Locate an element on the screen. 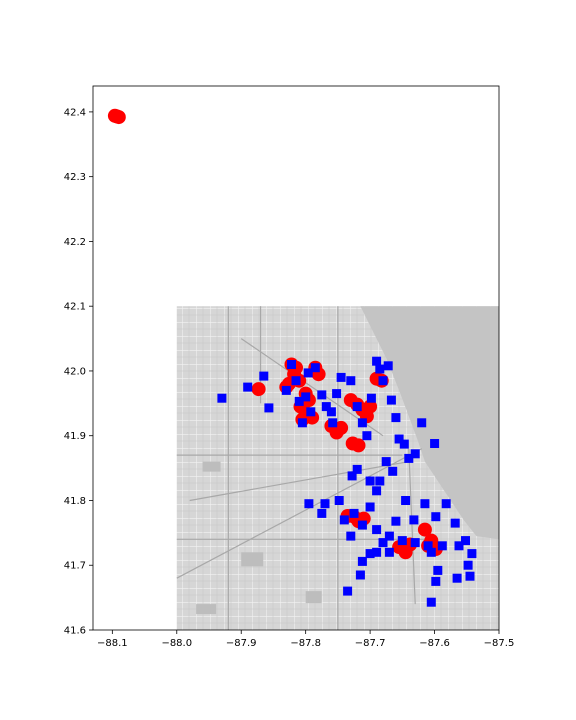 This screenshot has width=576, height=720. y-tick-label: 41.6 is located at coordinates (75, 631).